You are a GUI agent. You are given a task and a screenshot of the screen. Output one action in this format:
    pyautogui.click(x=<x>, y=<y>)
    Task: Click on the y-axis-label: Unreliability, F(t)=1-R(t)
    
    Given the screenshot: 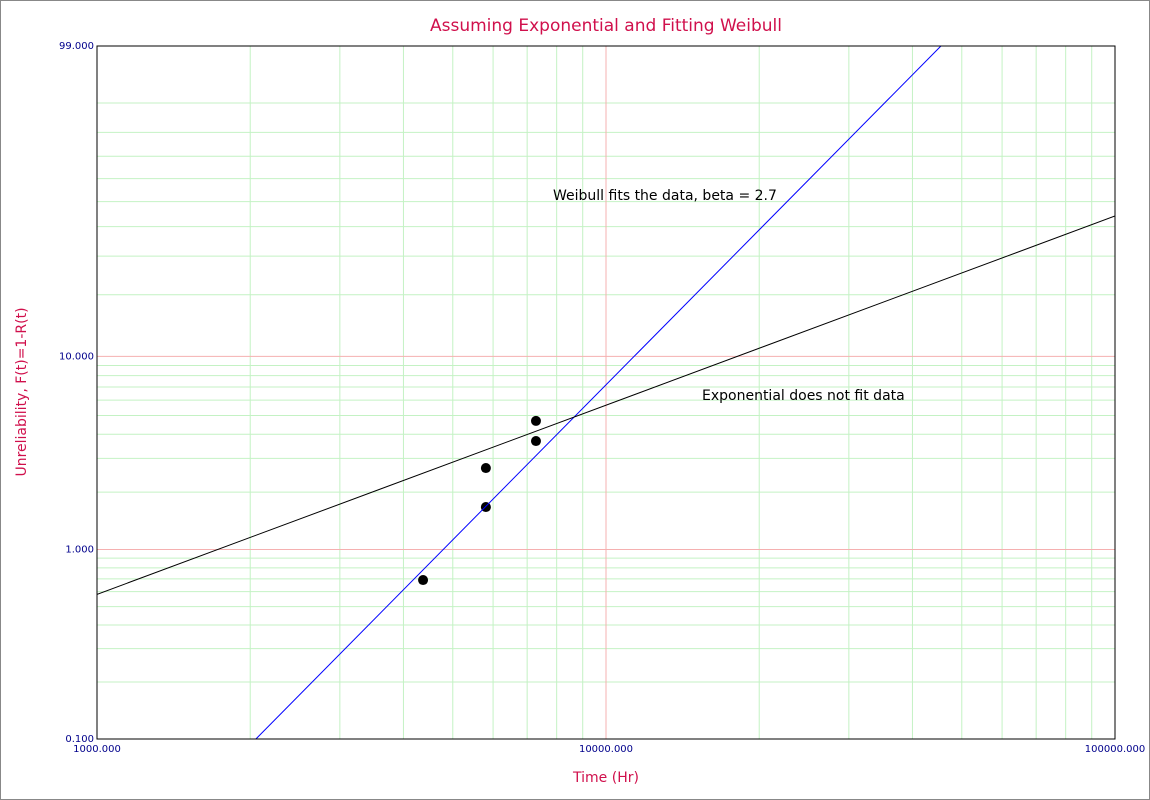 What is the action you would take?
    pyautogui.click(x=22, y=391)
    